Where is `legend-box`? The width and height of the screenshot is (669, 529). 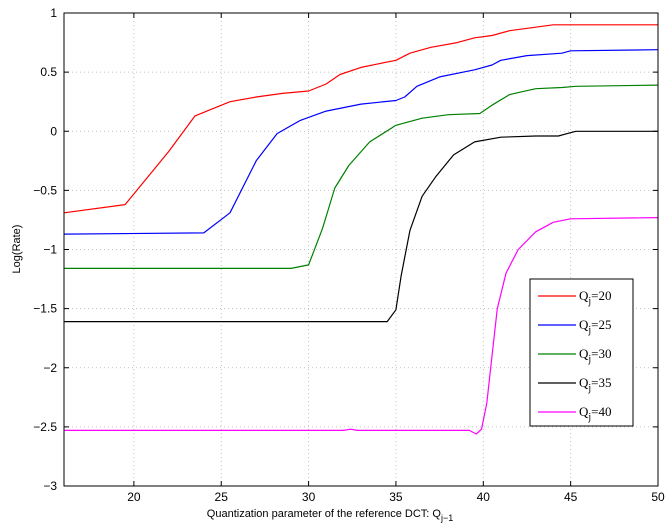
legend-box is located at coordinates (581, 352).